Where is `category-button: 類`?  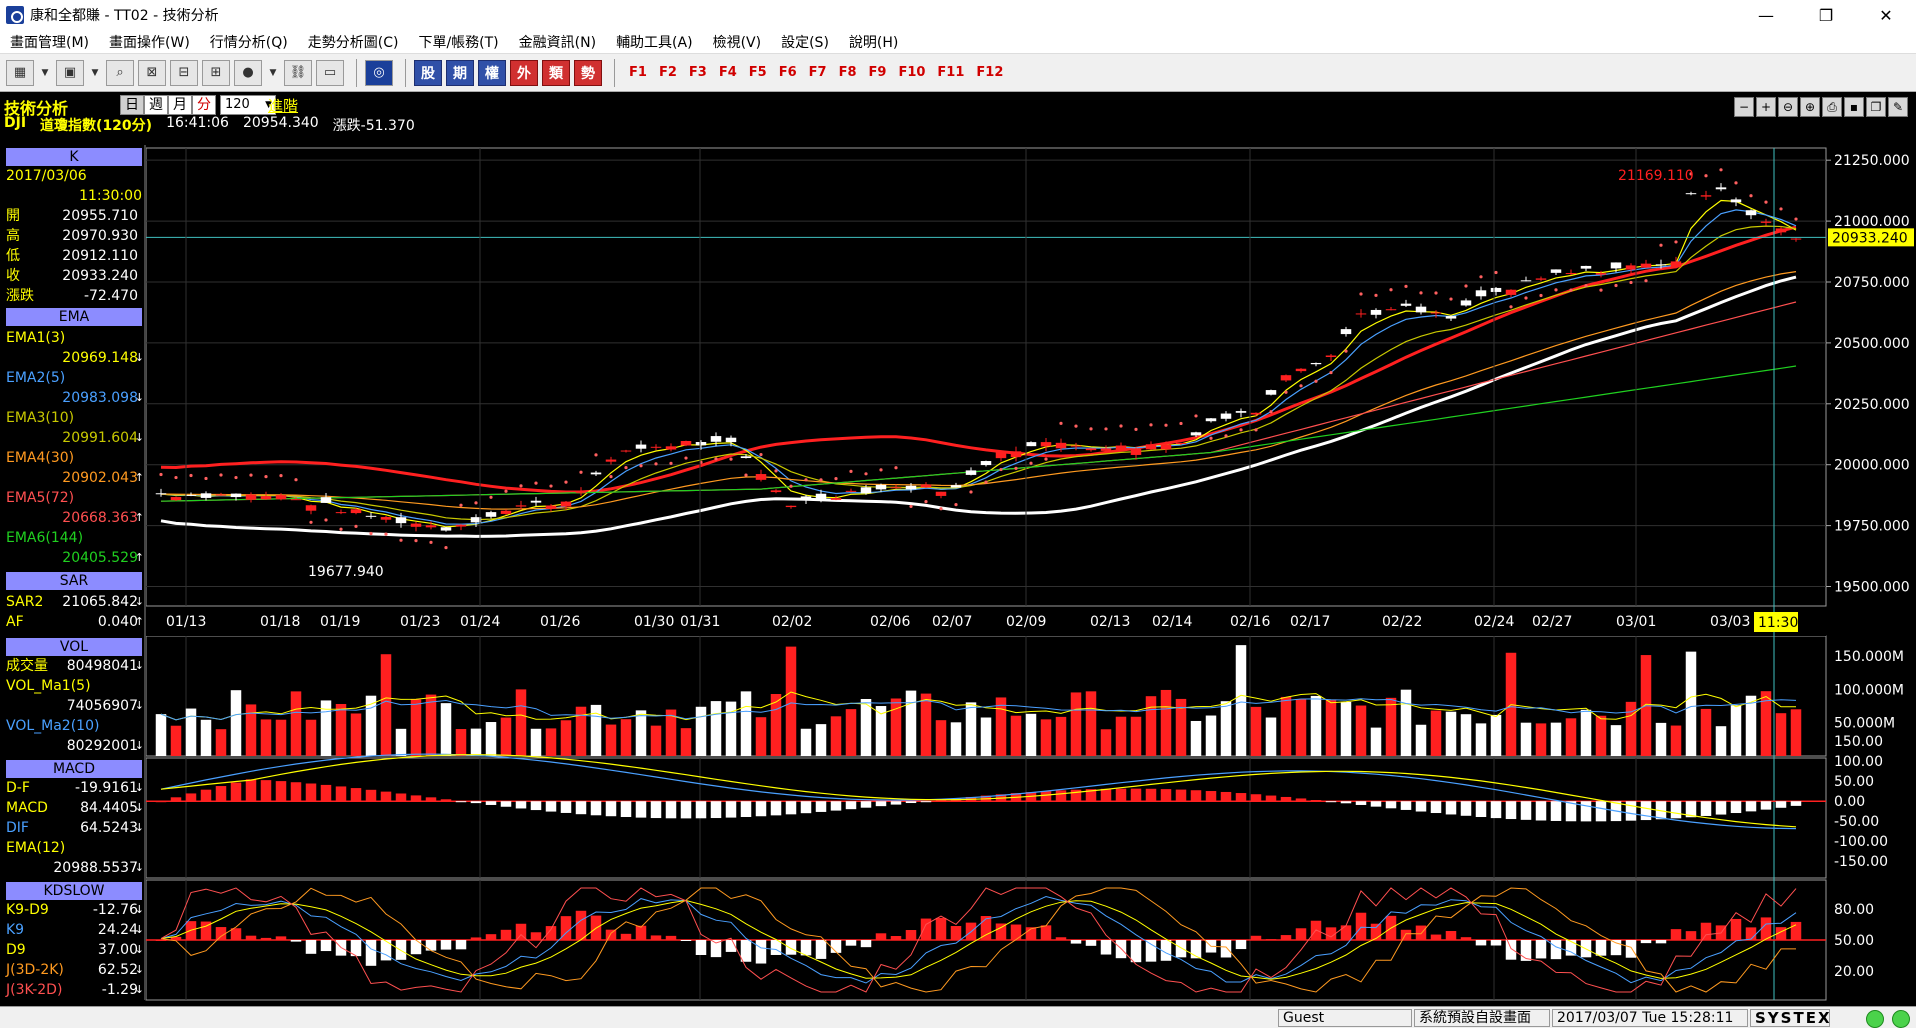
category-button: 類 is located at coordinates (556, 72).